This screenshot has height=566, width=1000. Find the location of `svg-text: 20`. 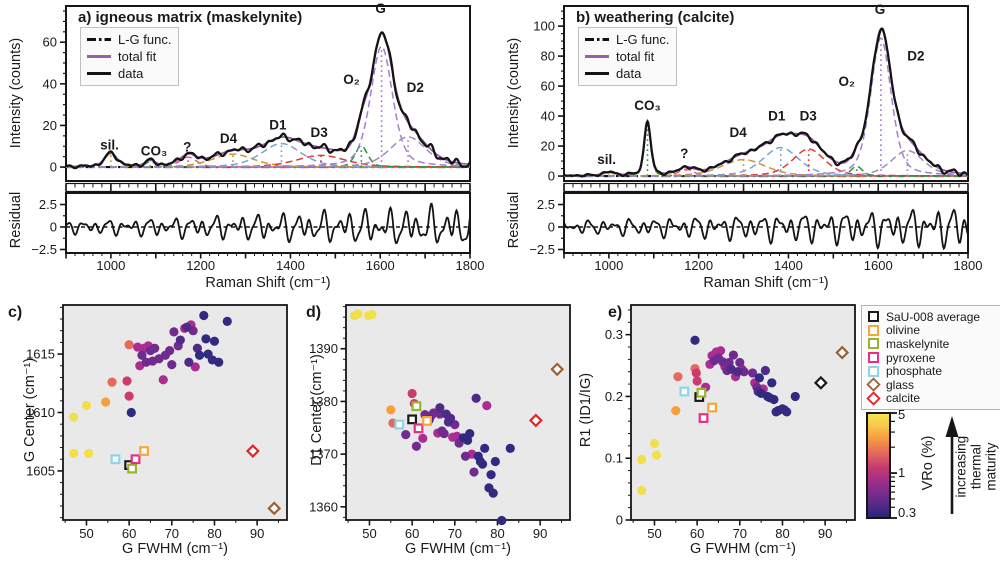

svg-text: 20 is located at coordinates (50, 125).